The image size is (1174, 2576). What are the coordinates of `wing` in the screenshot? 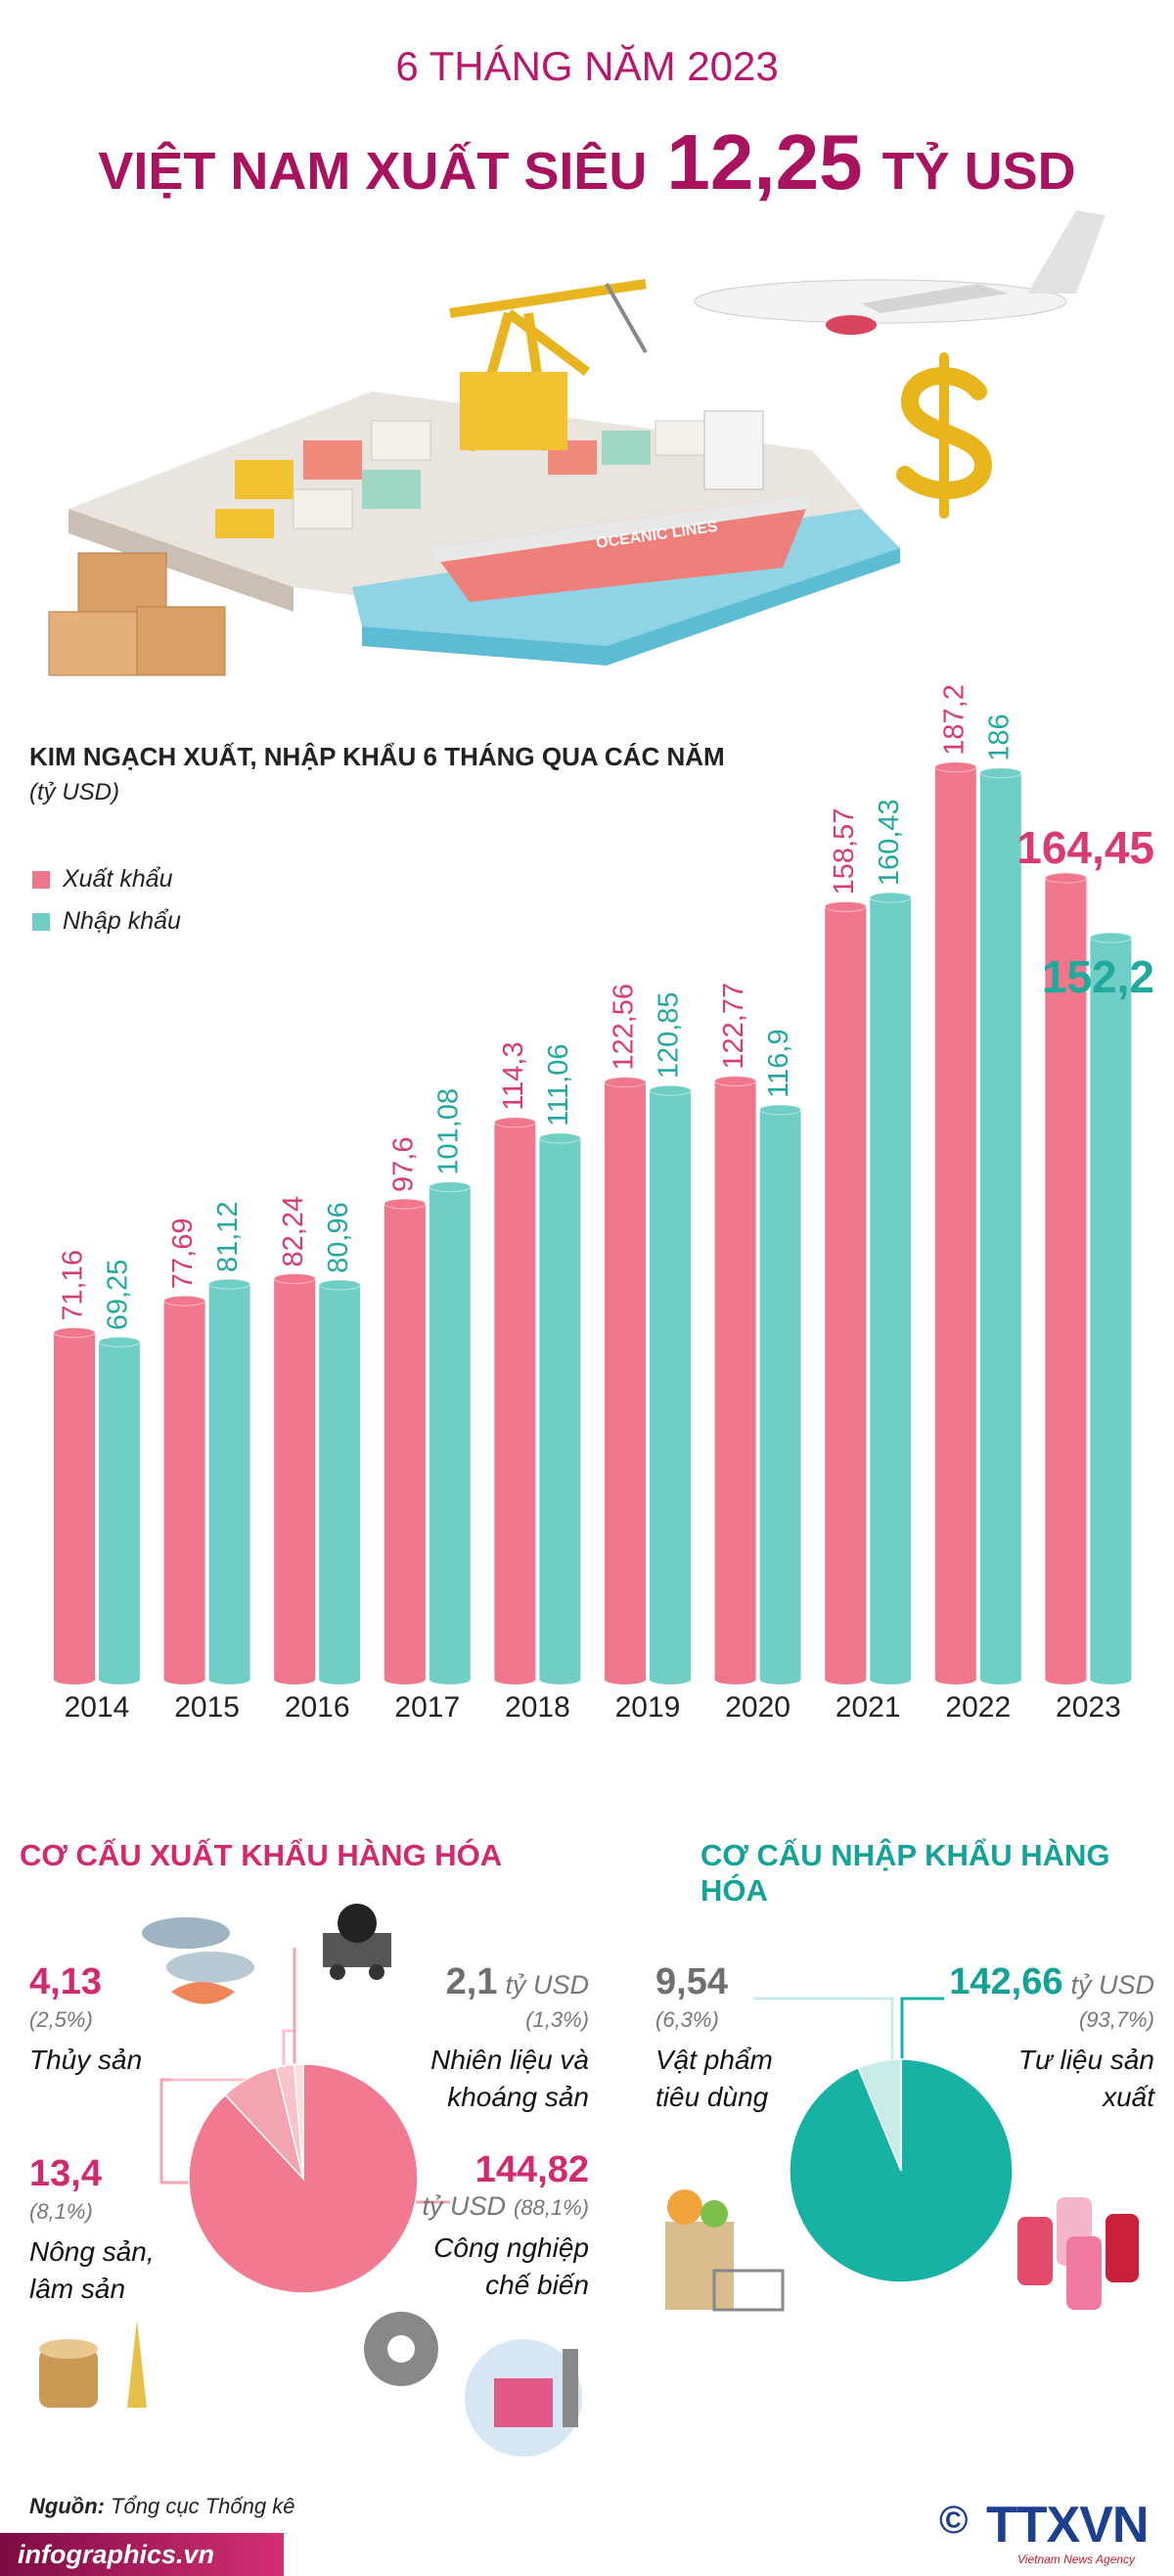 It's located at (934, 298).